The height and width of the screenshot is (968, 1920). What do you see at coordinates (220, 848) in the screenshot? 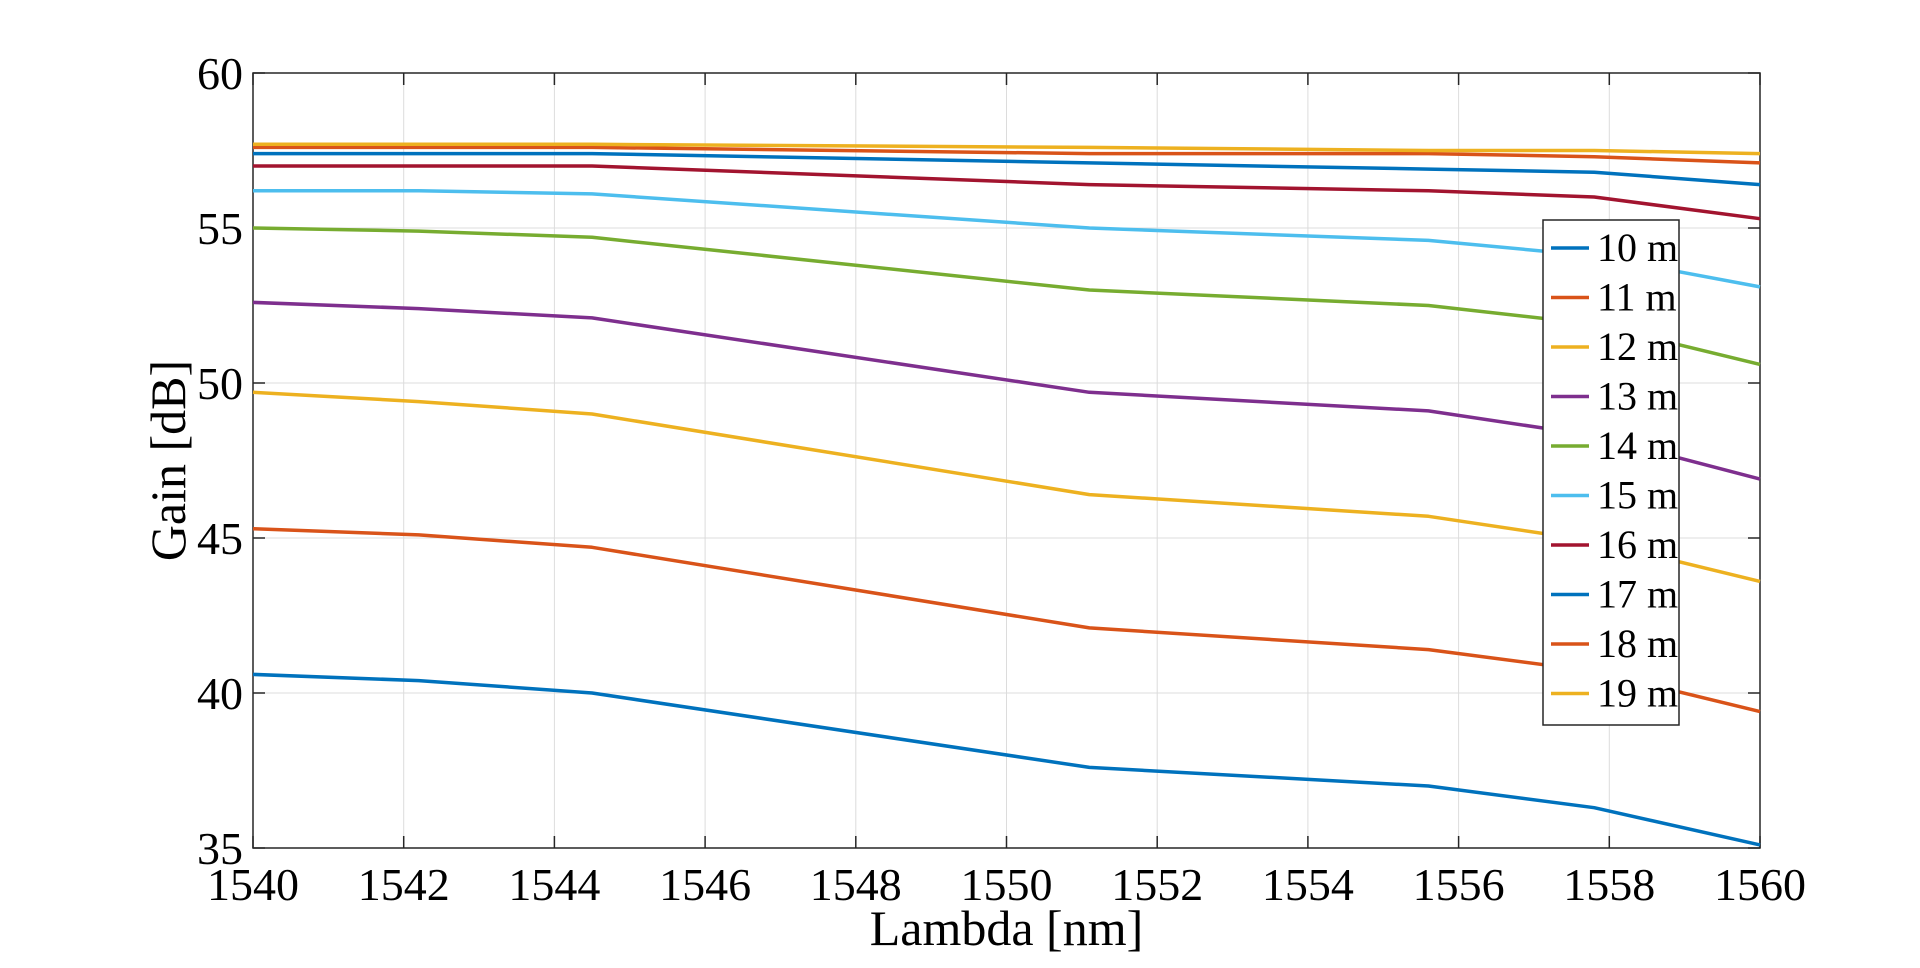
I see `y-tick-label: 35` at bounding box center [220, 848].